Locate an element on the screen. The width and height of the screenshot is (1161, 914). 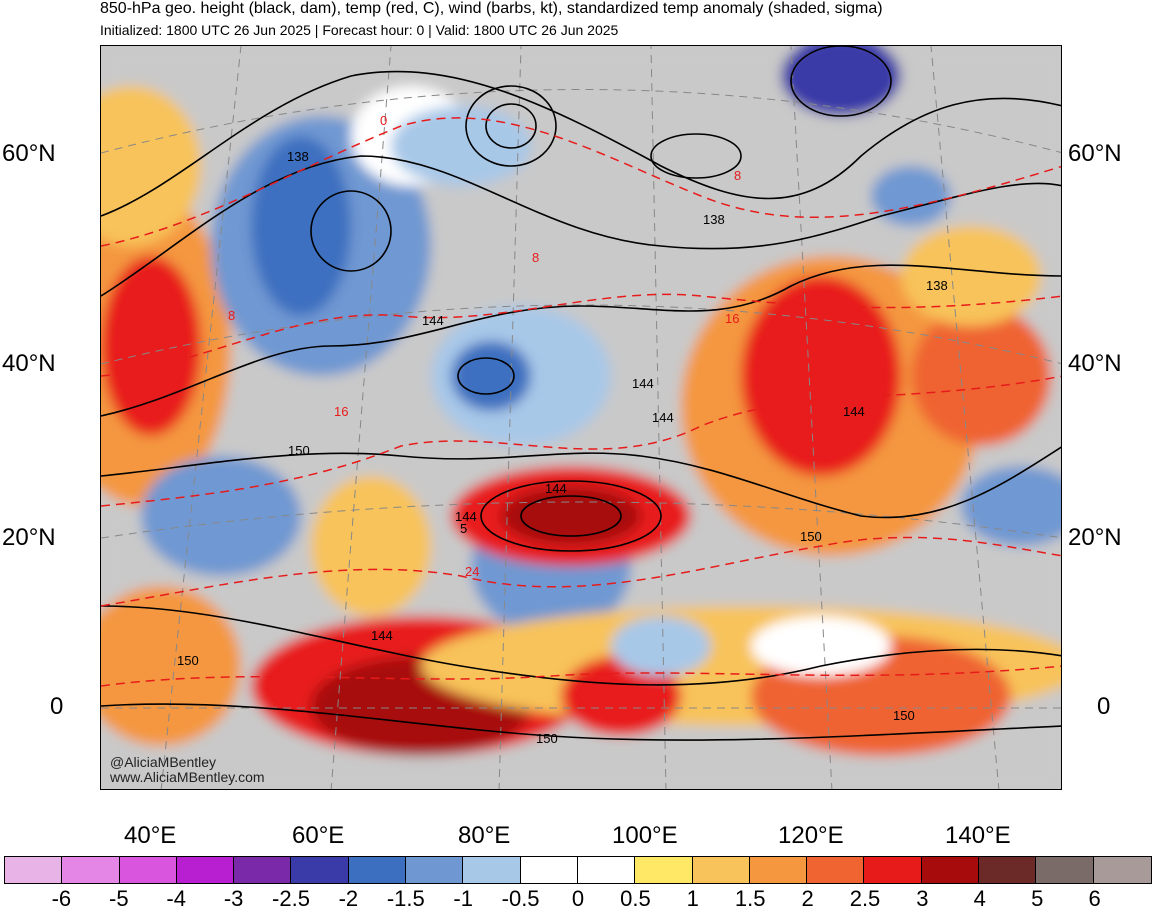
lon-label: 80°E is located at coordinates (484, 835).